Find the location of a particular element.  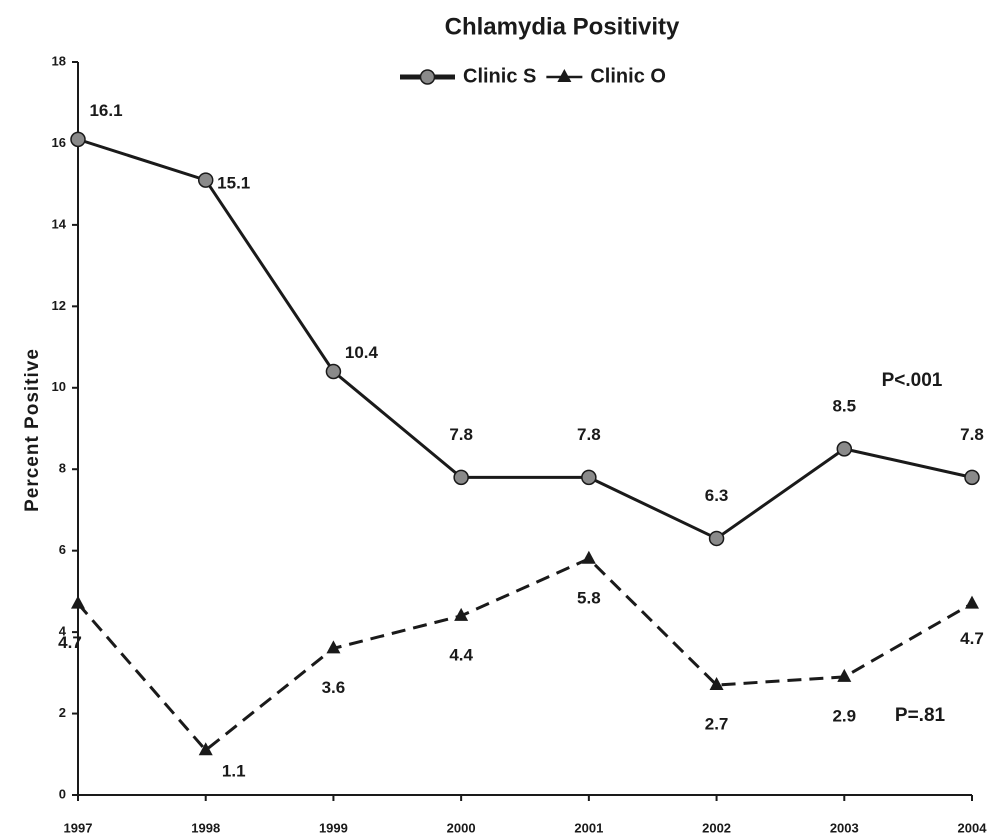

y-tick-label: 18 is located at coordinates (59, 60).